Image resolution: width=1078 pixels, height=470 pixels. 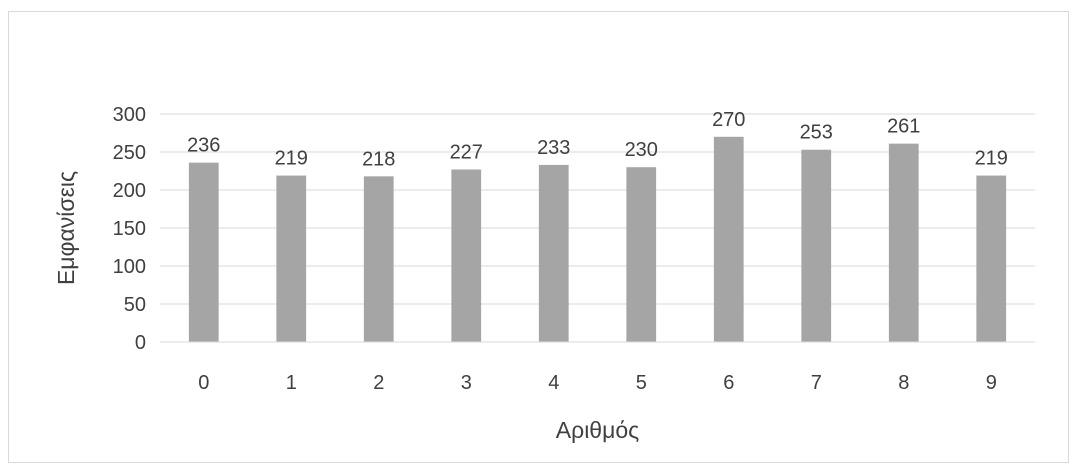 I want to click on x-tick-label: 7, so click(x=816, y=383).